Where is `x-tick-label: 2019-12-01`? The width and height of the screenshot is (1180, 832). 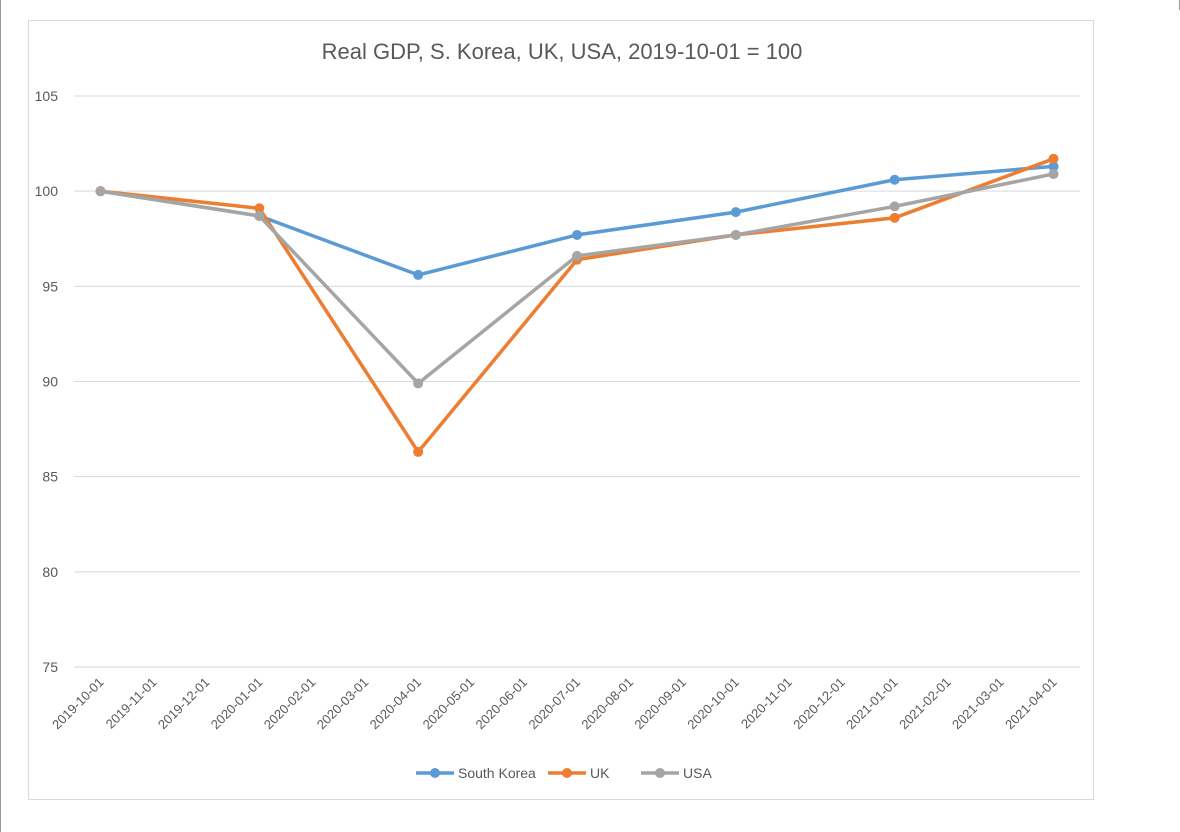 x-tick-label: 2019-12-01 is located at coordinates (184, 704).